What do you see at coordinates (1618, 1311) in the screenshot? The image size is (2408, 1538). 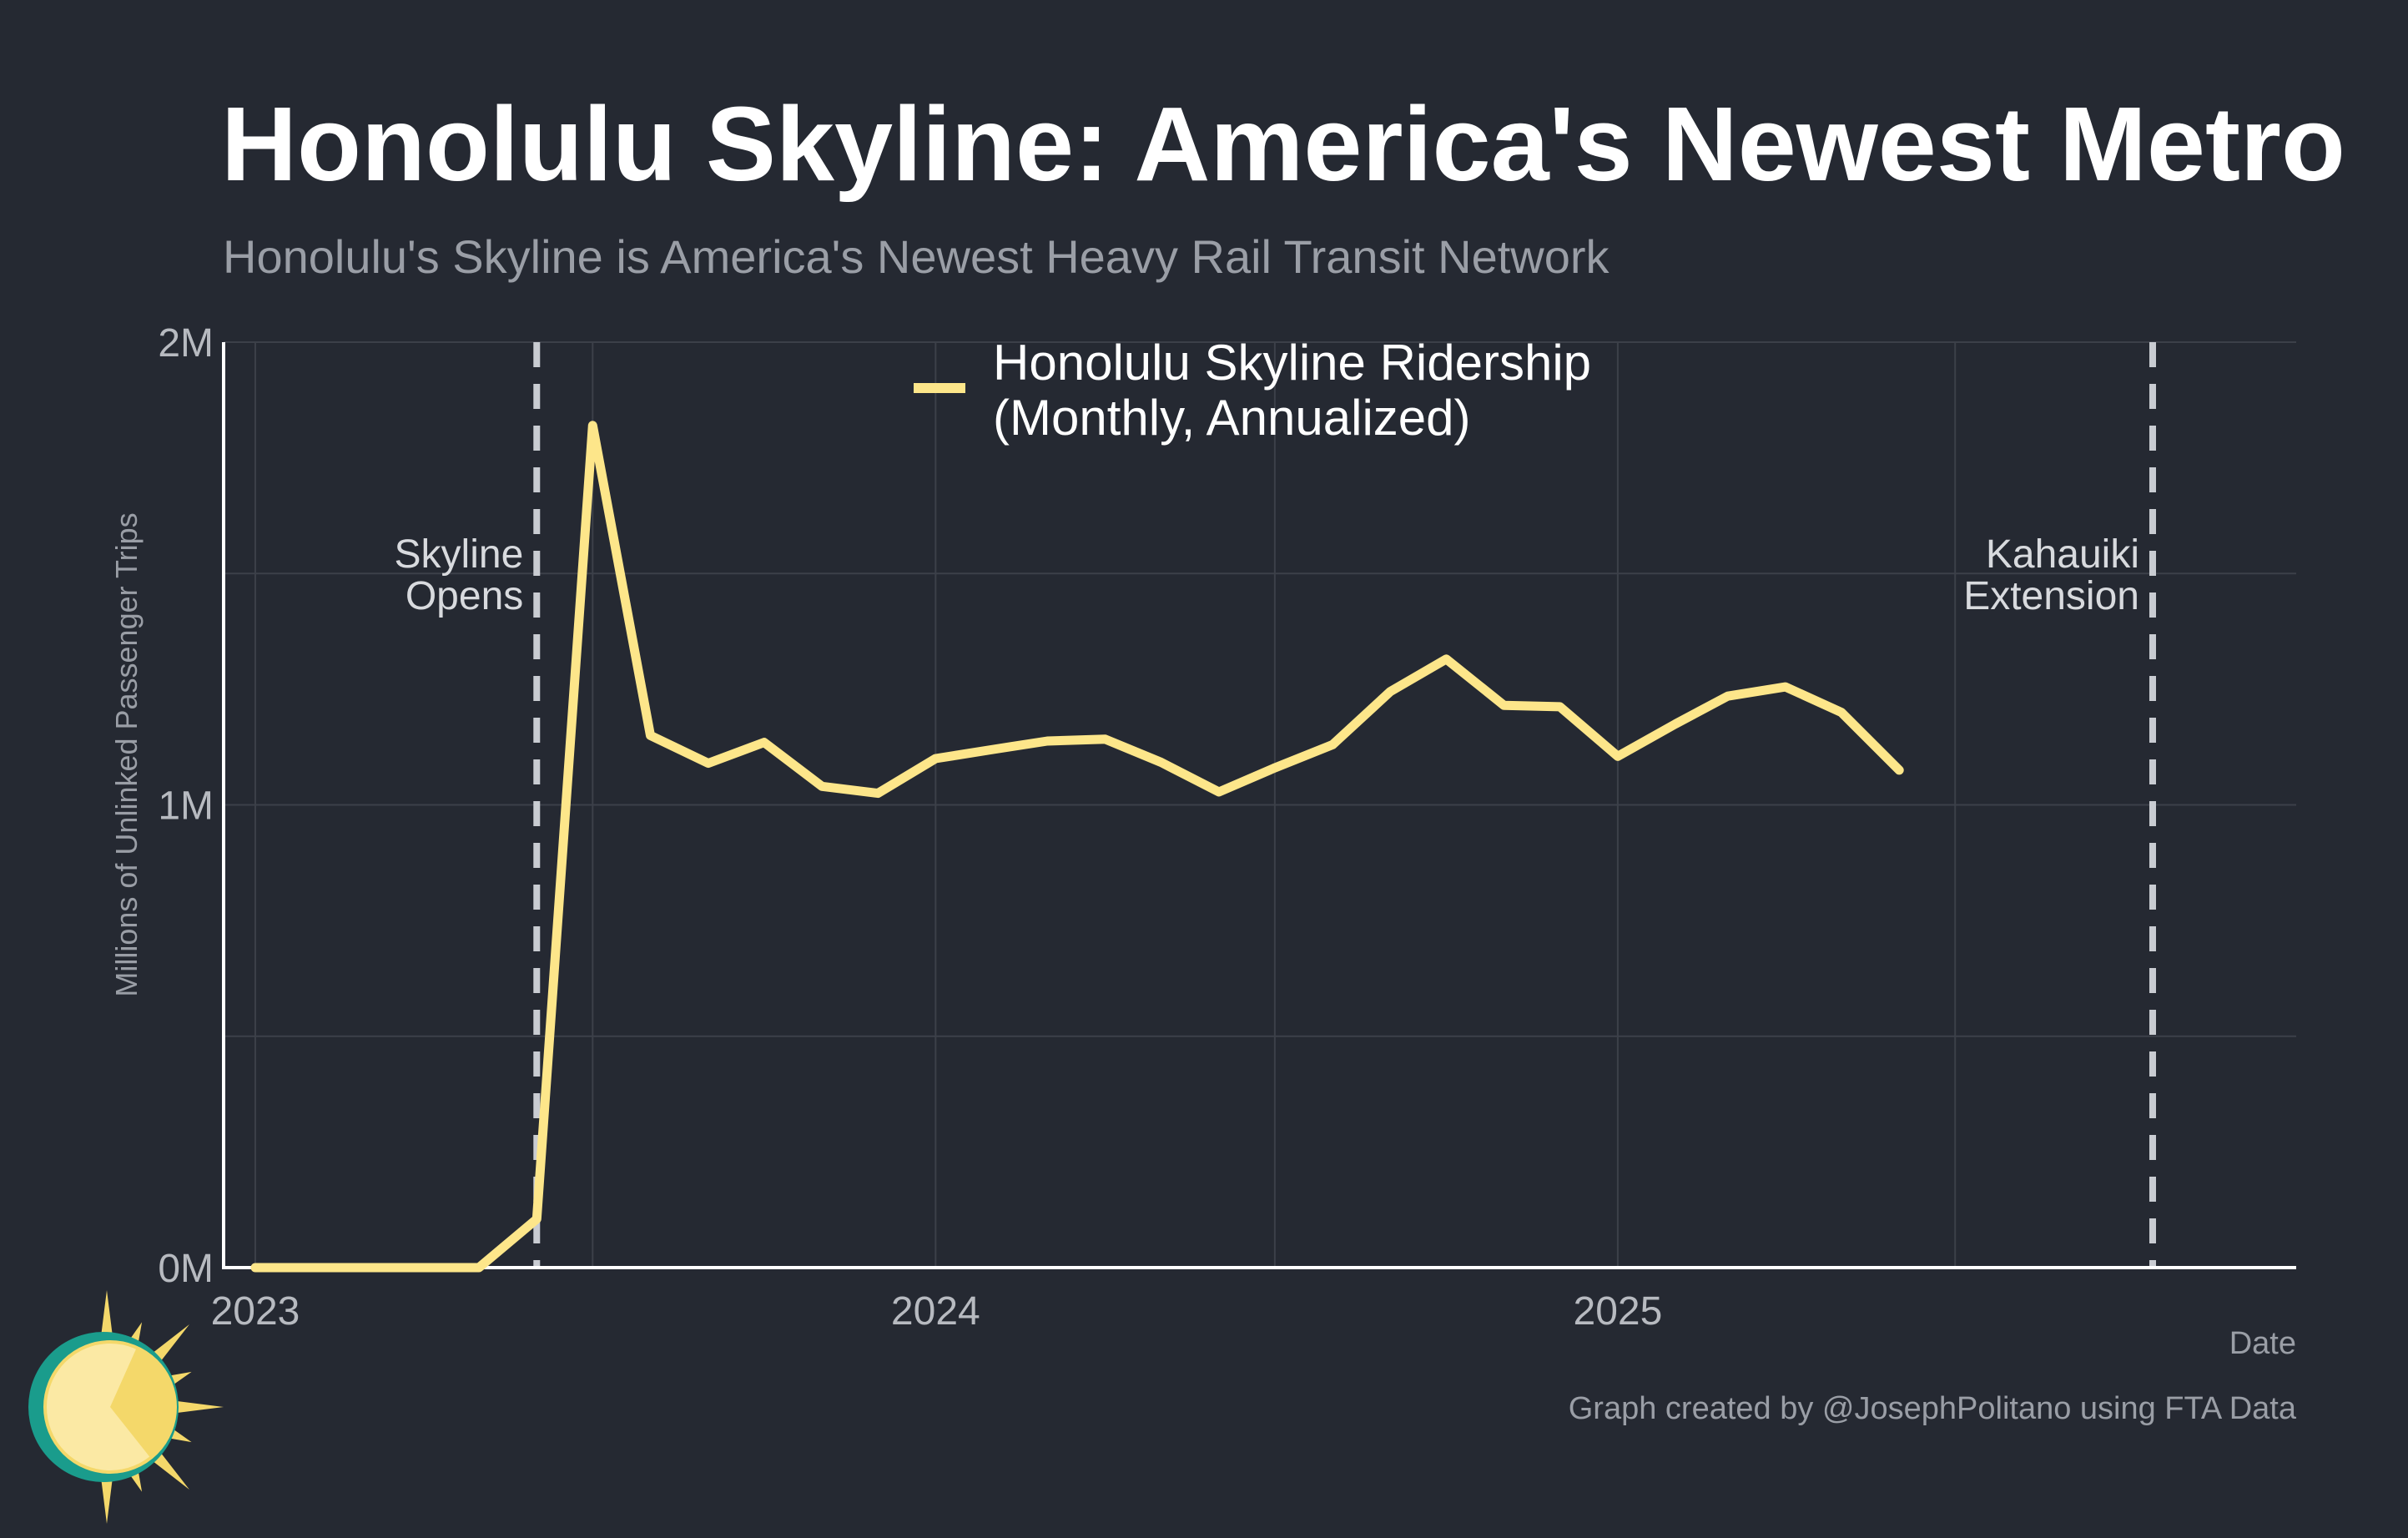 I see `x-tick-label: 2025` at bounding box center [1618, 1311].